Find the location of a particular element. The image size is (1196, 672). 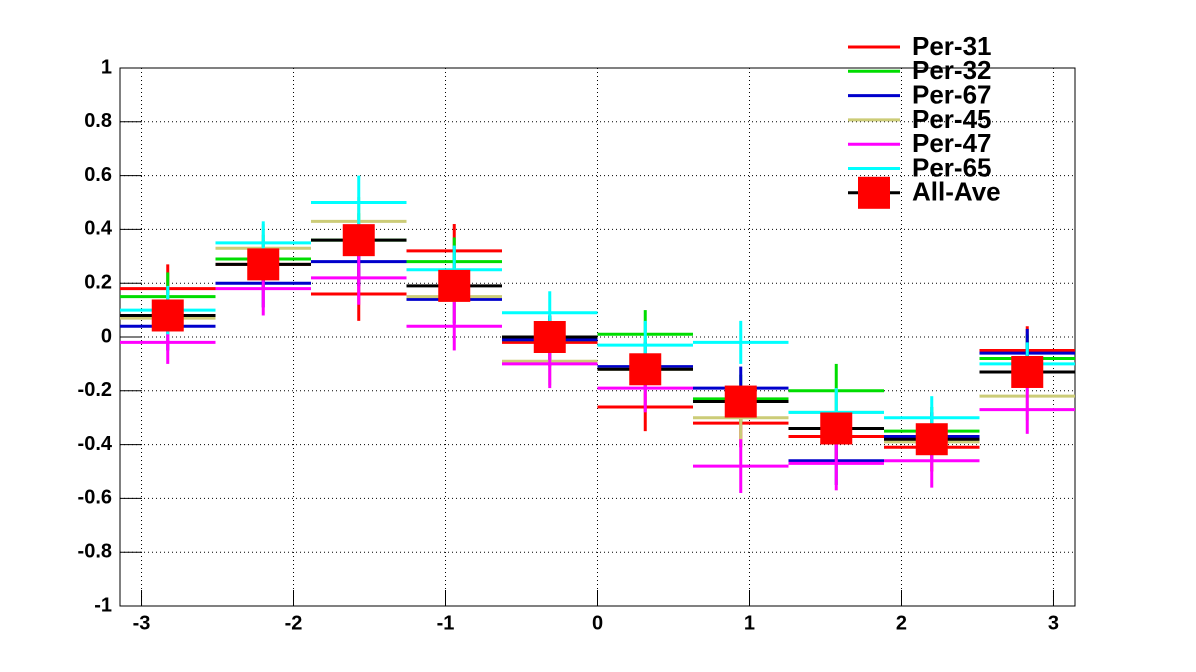

x-tick-label: 0 is located at coordinates (597, 623).